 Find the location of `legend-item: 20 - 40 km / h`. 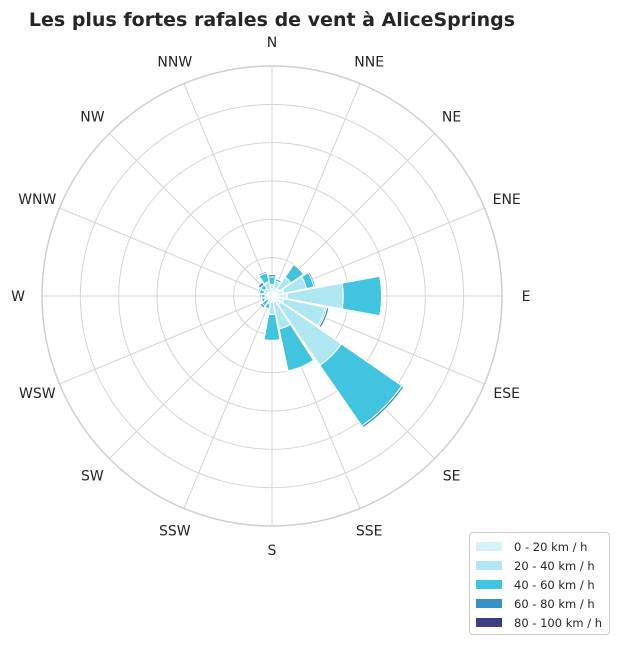

legend-item: 20 - 40 km / h is located at coordinates (539, 565).